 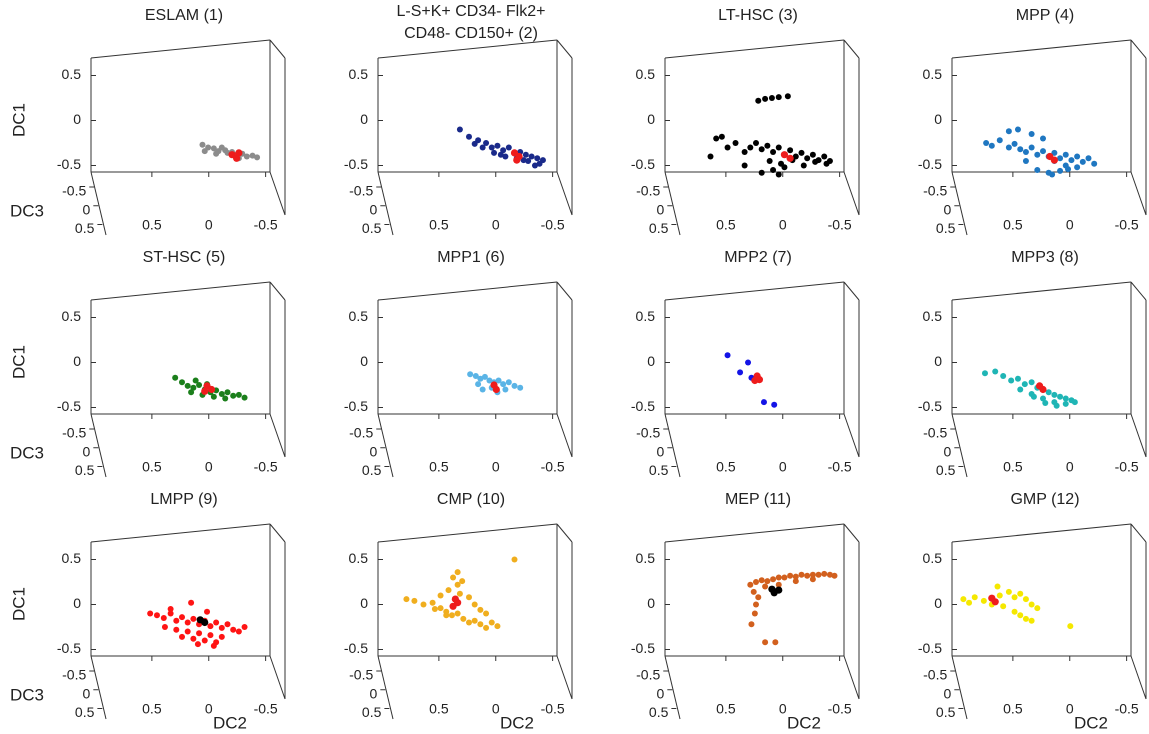 What do you see at coordinates (1032, 611) in the screenshot?
I see `panel: GMP (12) 0.5 0 -0.5 0.5 0 -0.5 -0.5 0 0.5 DC2` at bounding box center [1032, 611].